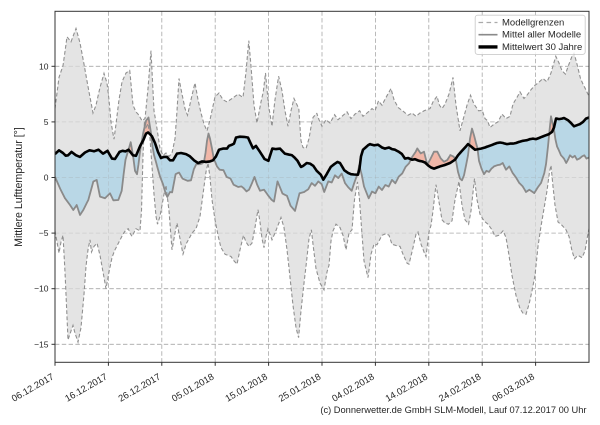 Image resolution: width=600 pixels, height=425 pixels. I want to click on svg-text: 0, so click(46, 178).